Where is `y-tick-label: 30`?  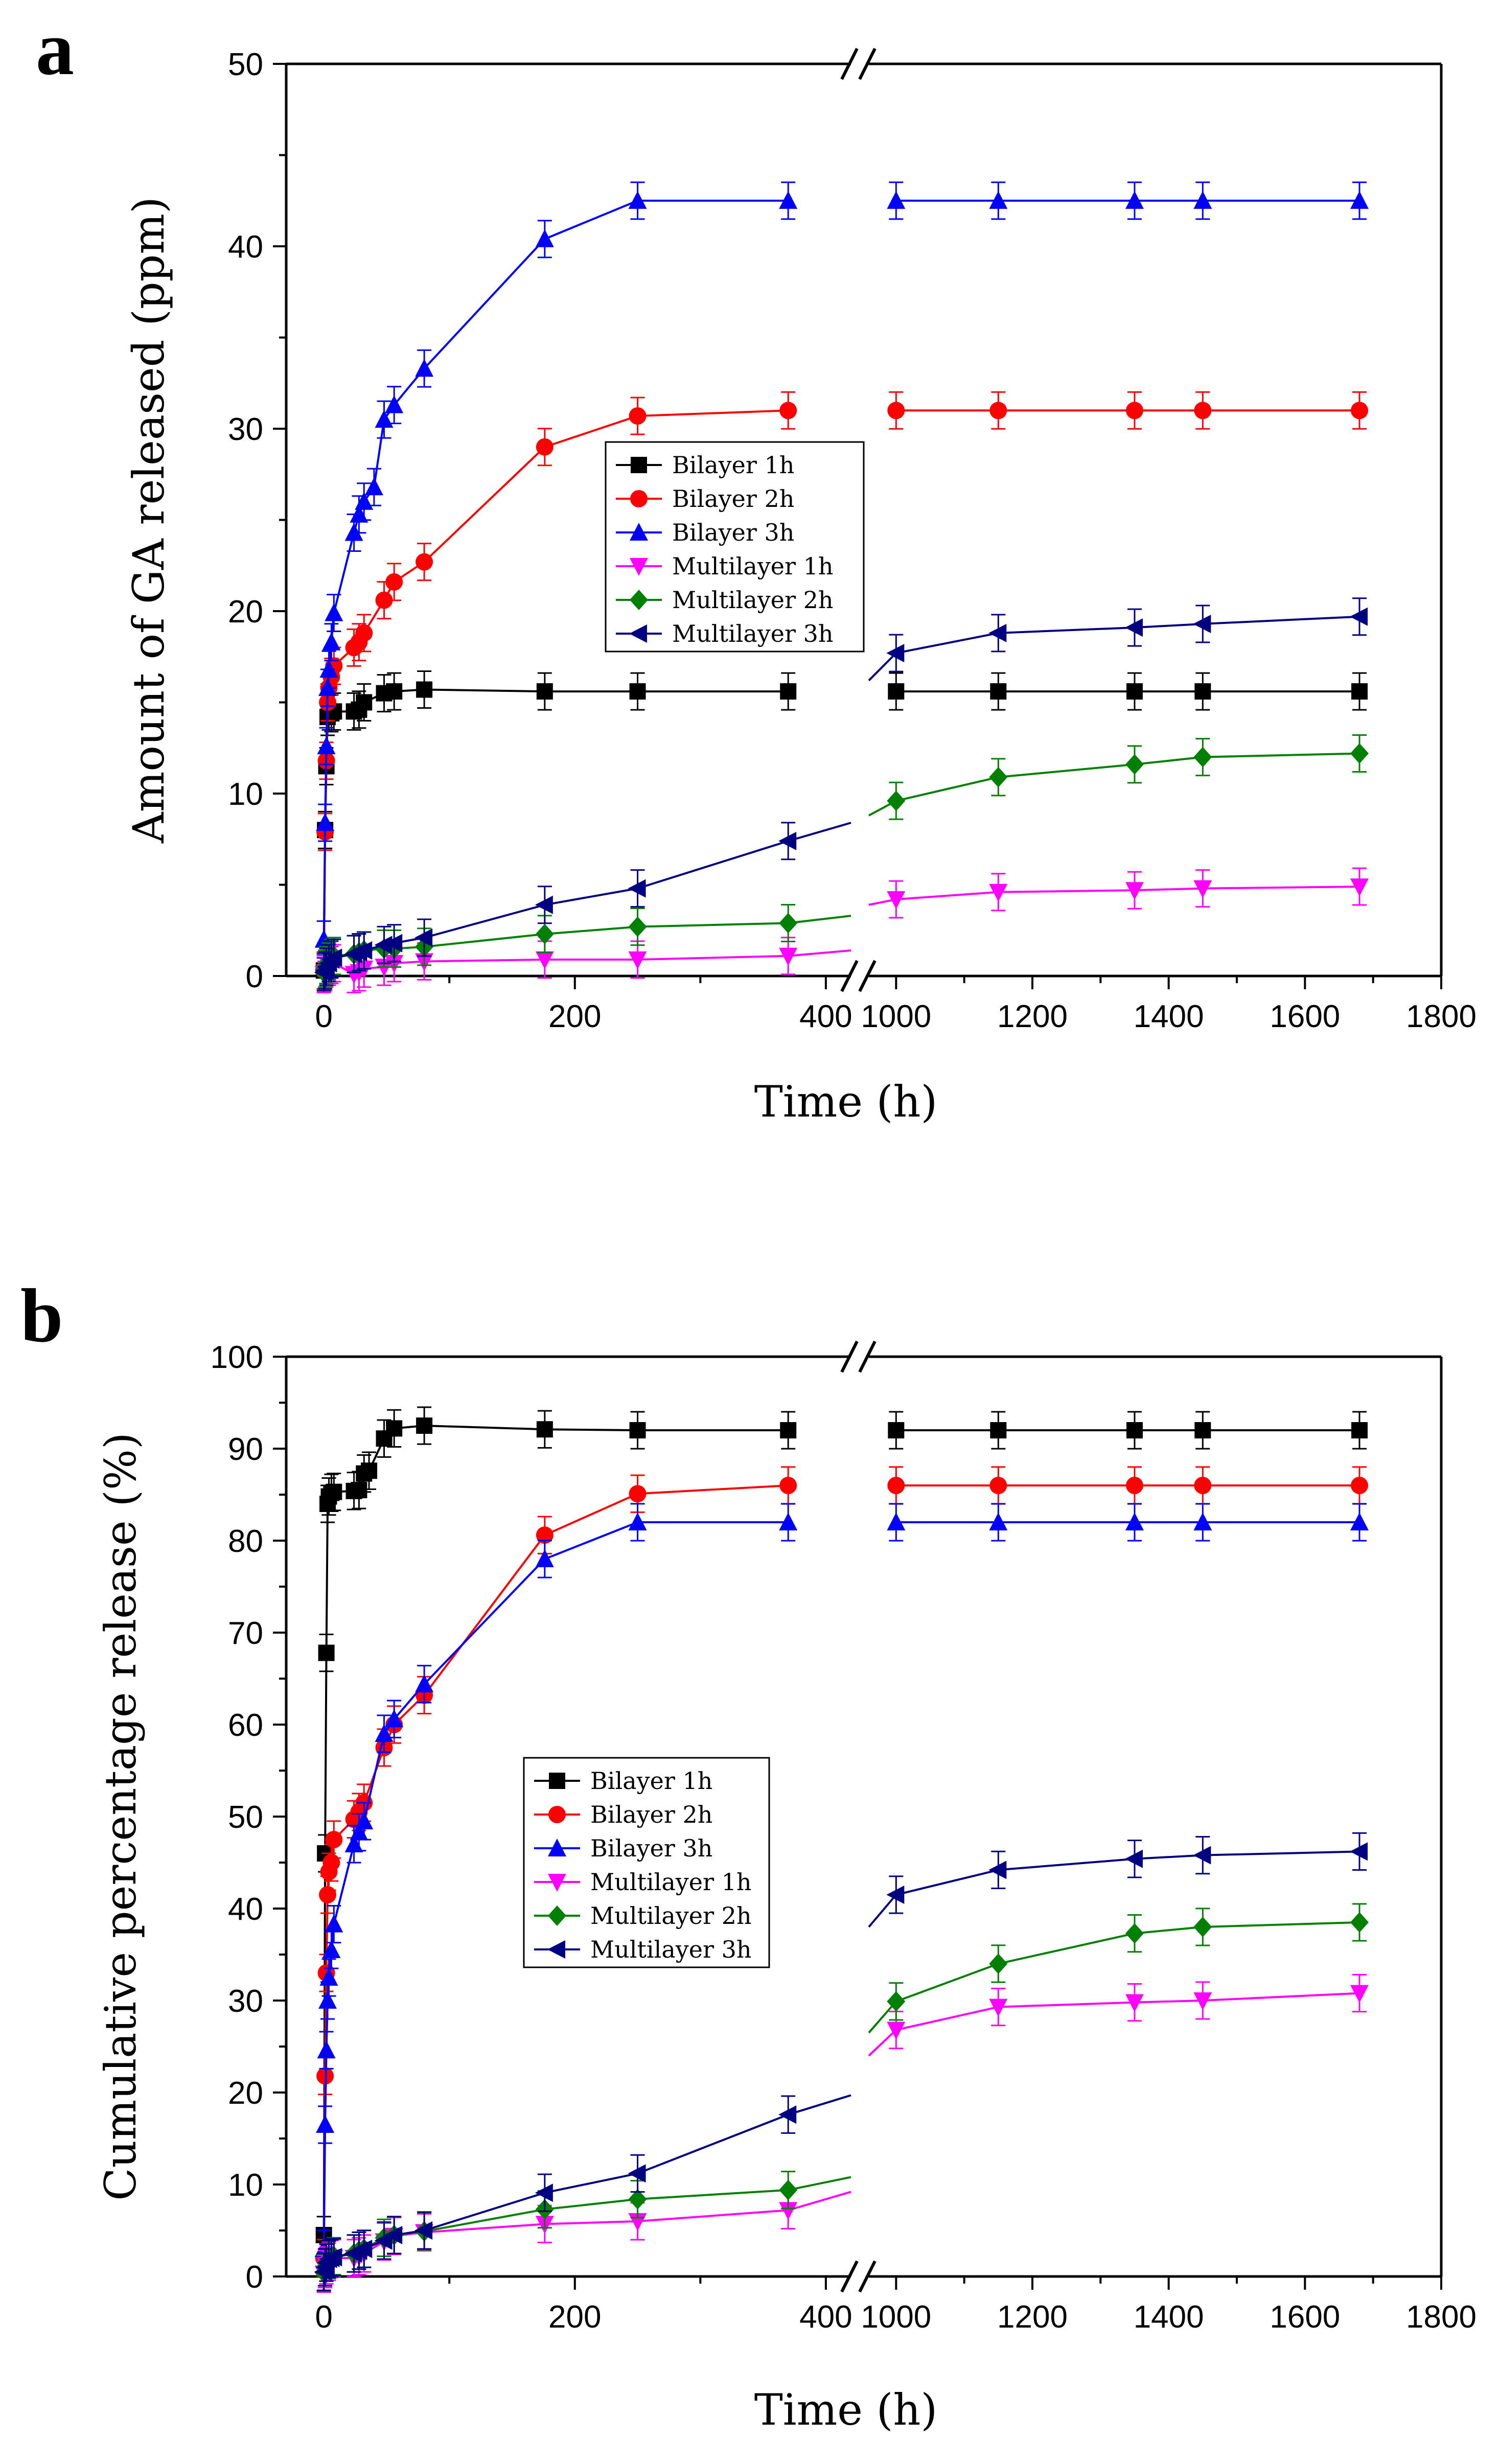
y-tick-label: 30 is located at coordinates (245, 429).